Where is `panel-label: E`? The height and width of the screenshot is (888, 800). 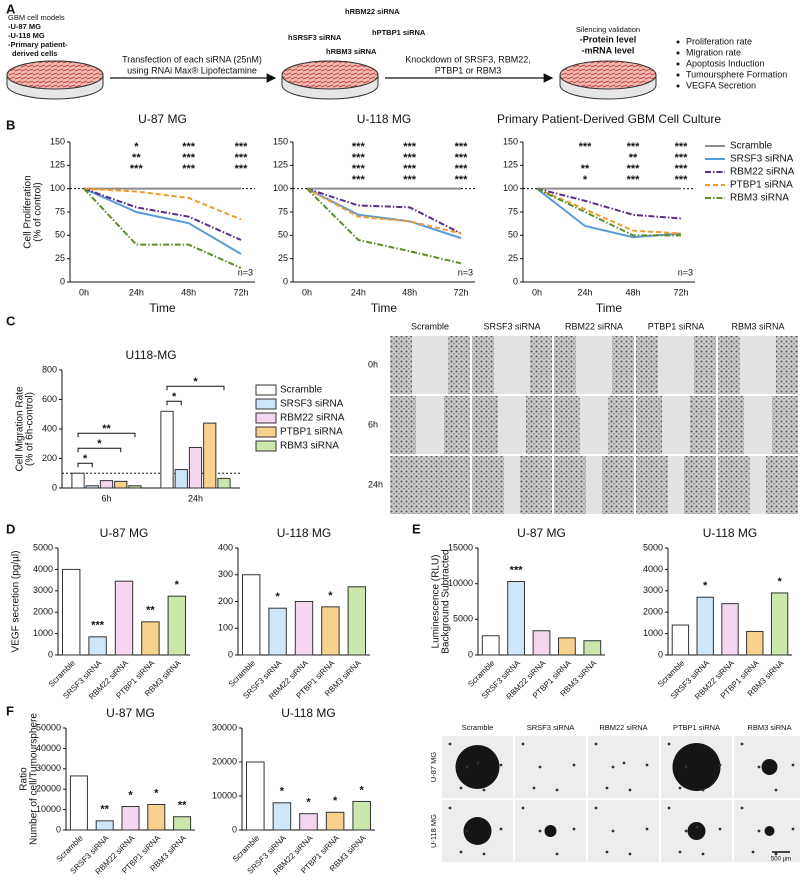
panel-label: E is located at coordinates (416, 528).